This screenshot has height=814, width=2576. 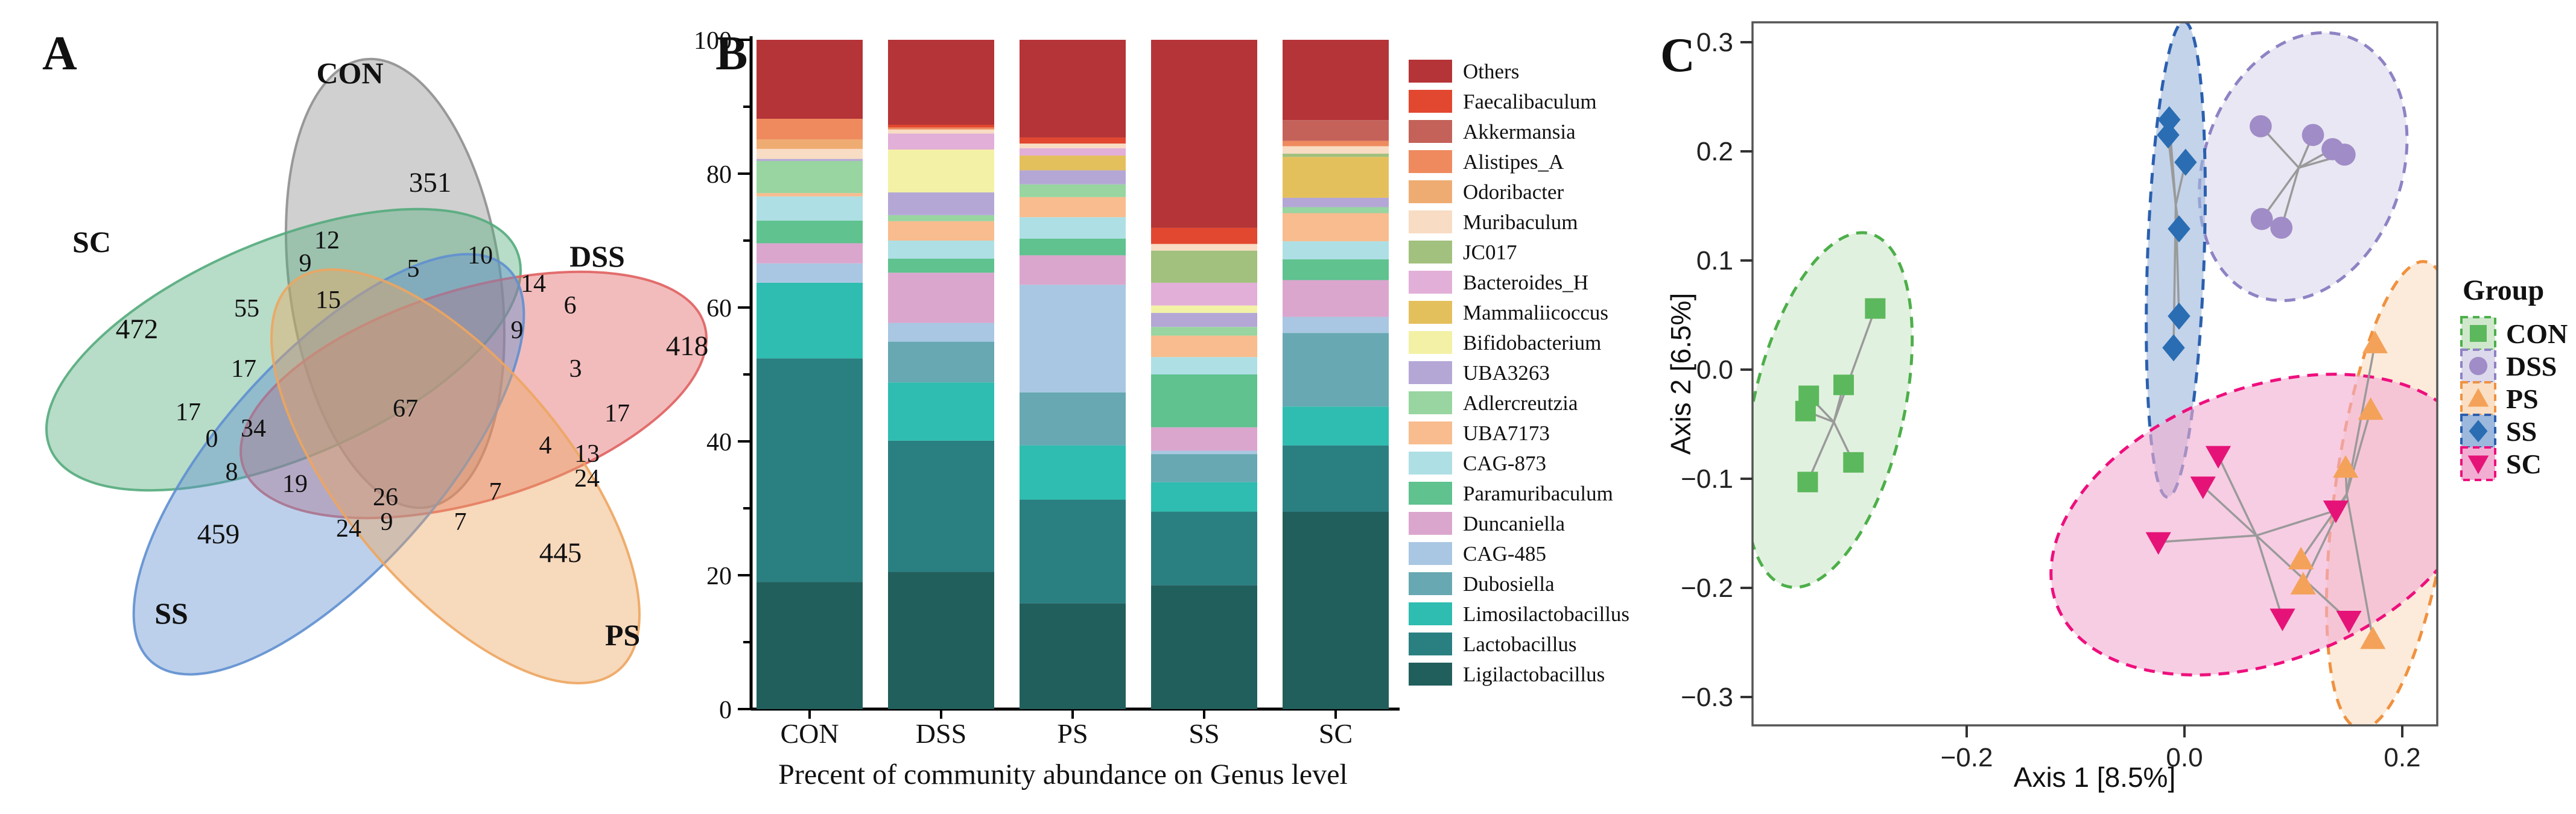 What do you see at coordinates (725, 710) in the screenshot?
I see `bar-y-tick-label: 0` at bounding box center [725, 710].